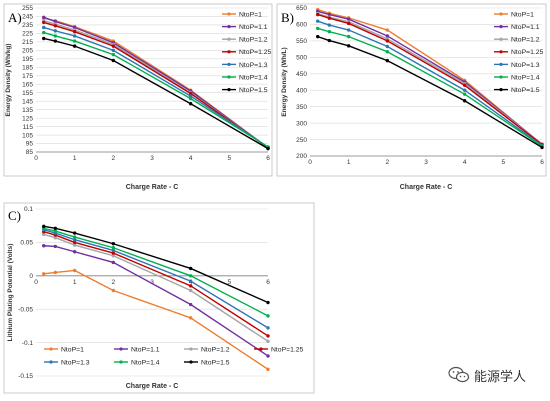  What do you see at coordinates (72, 349) in the screenshot?
I see `legend-label: NtoP=1` at bounding box center [72, 349].